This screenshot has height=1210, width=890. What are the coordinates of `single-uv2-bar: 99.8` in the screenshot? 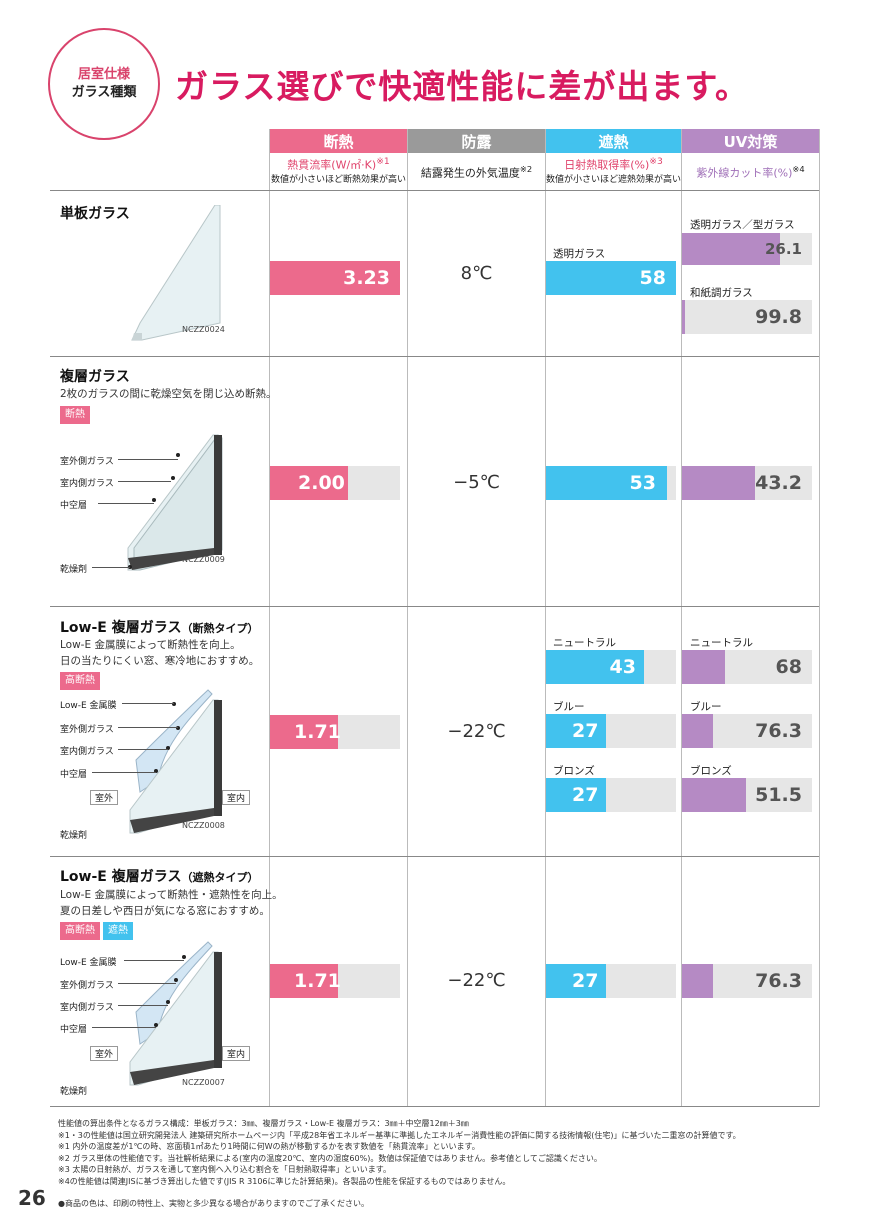 It's located at (747, 317).